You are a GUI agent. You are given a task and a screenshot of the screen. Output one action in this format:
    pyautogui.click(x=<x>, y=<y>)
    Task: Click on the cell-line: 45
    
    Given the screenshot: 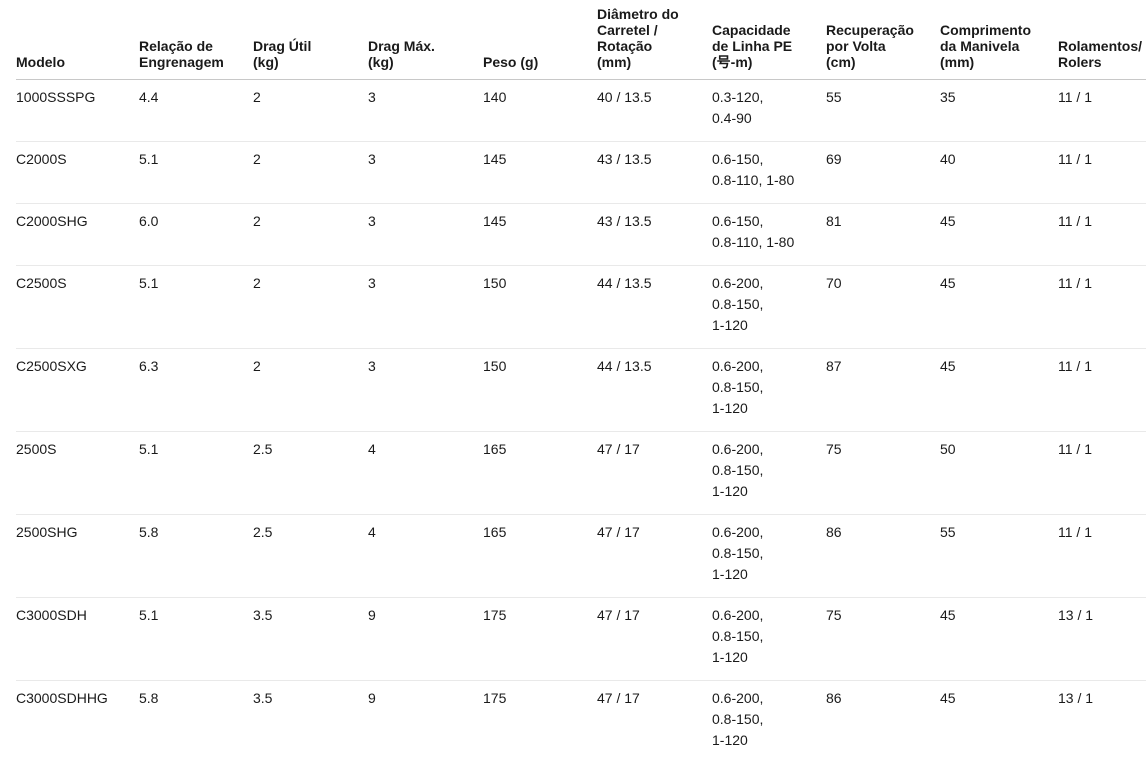 What is the action you would take?
    pyautogui.click(x=994, y=698)
    